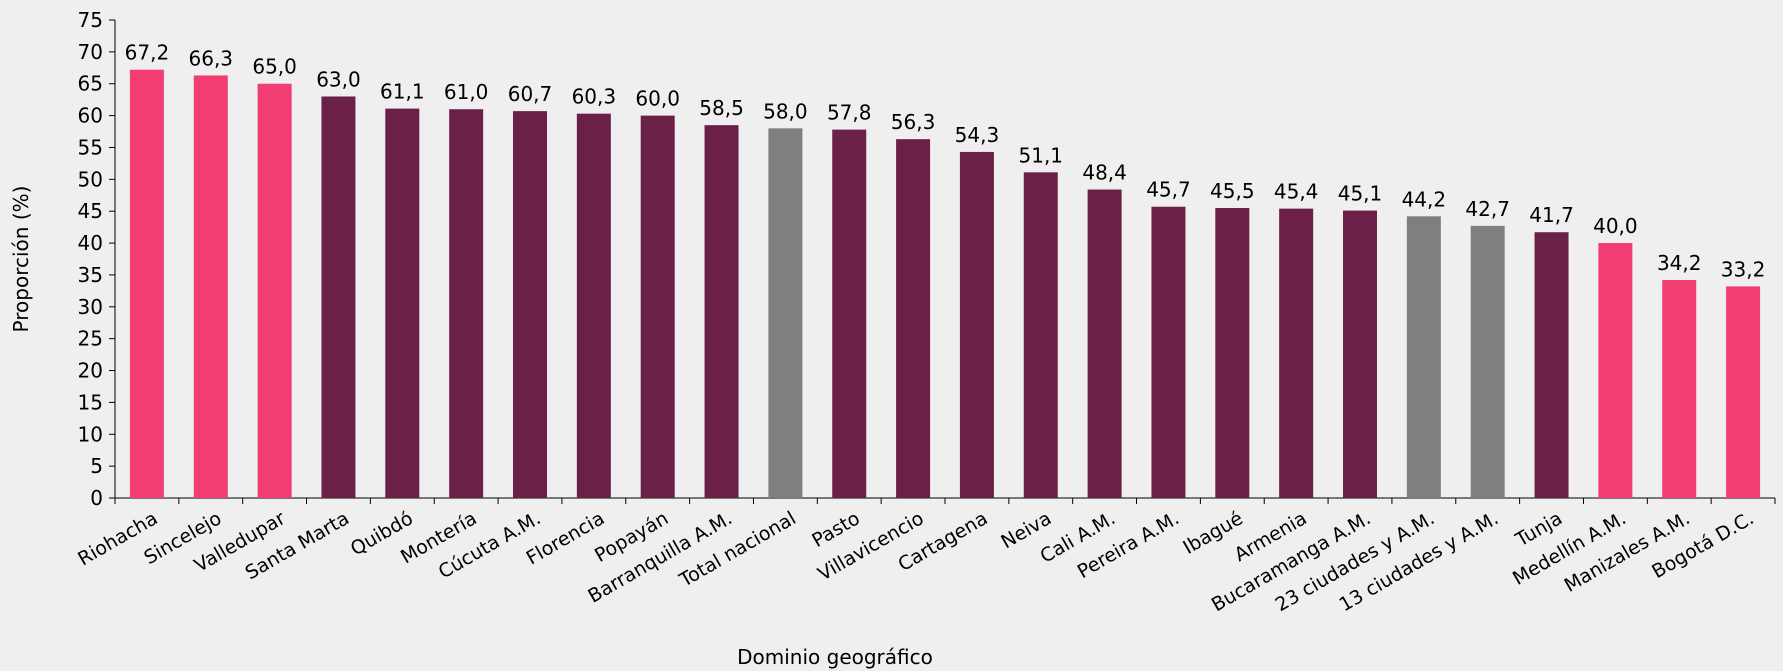 Image resolution: width=1783 pixels, height=671 pixels. I want to click on y-tick-label: 0, so click(96, 498).